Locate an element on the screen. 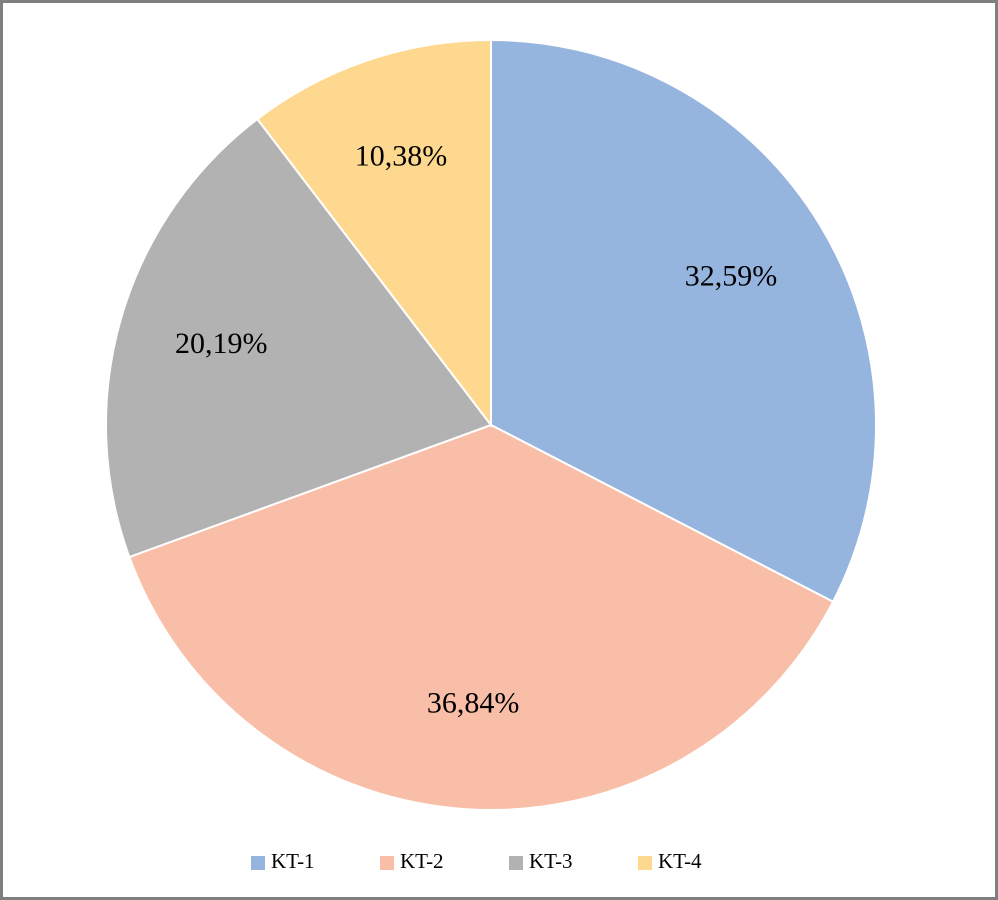 The image size is (998, 900). legend-label: KT-4 is located at coordinates (680, 861).